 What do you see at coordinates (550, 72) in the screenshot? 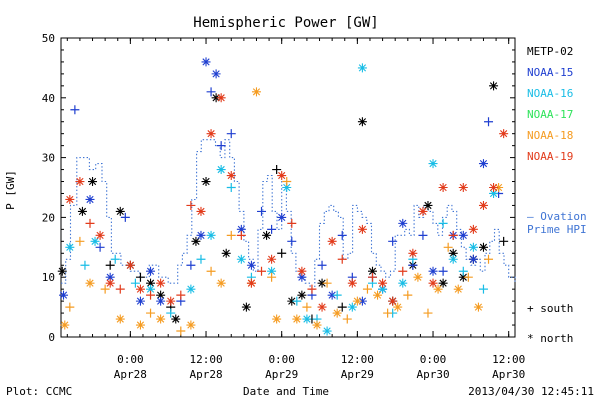
I see `legend-entry: NOAA-15` at bounding box center [550, 72].